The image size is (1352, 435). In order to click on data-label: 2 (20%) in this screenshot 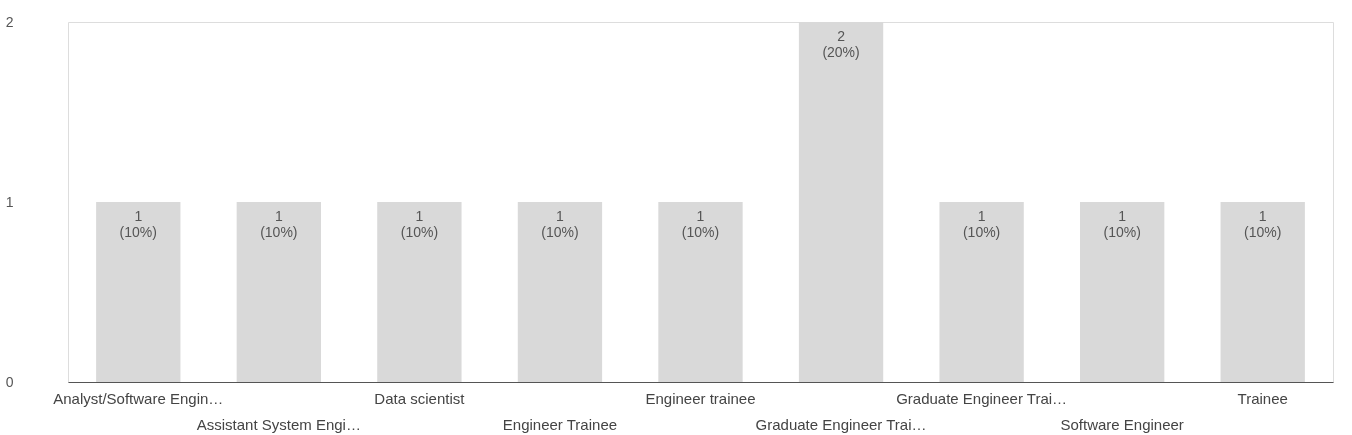, I will do `click(841, 44)`.